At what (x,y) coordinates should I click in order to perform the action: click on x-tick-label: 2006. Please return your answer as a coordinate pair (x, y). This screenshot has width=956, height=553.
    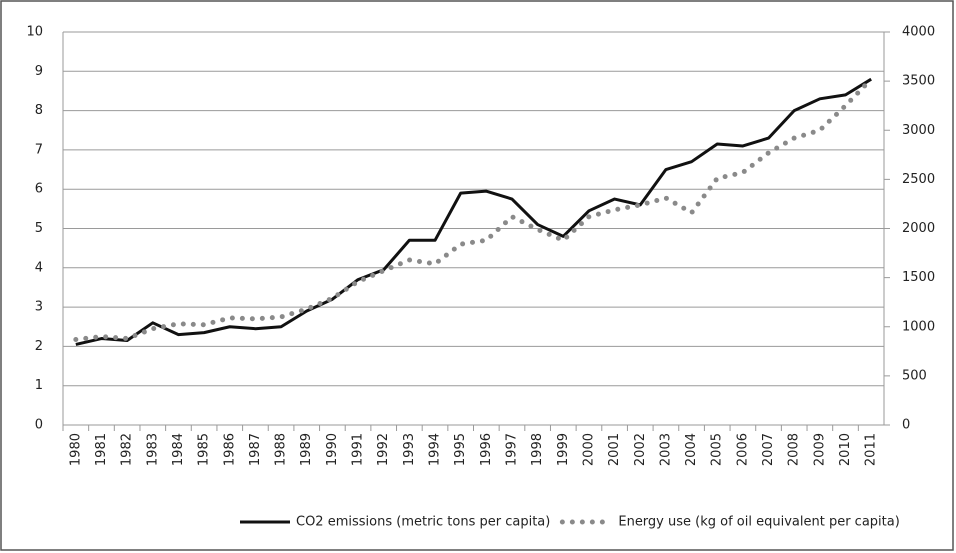
    Looking at the image, I should click on (742, 449).